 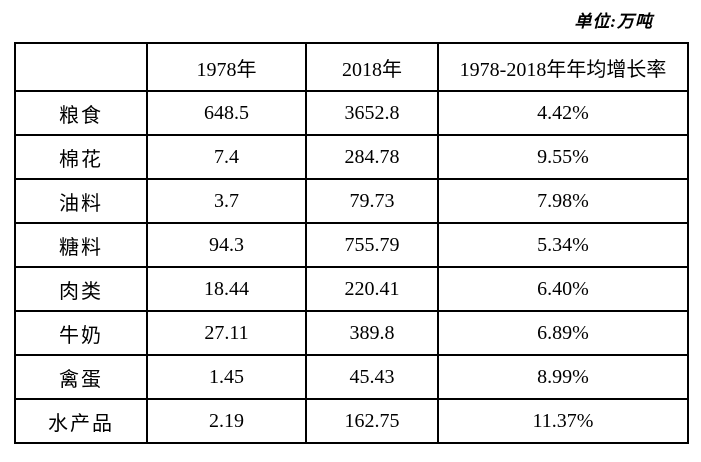 What do you see at coordinates (372, 113) in the screenshot?
I see `value-cell-2018: 3652.8` at bounding box center [372, 113].